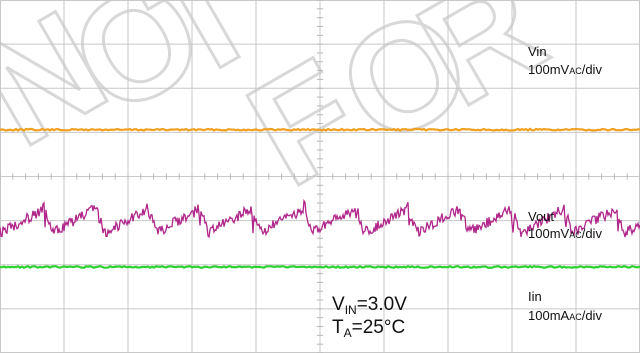 This screenshot has height=353, width=640. I want to click on trace-vout, so click(320, 218).